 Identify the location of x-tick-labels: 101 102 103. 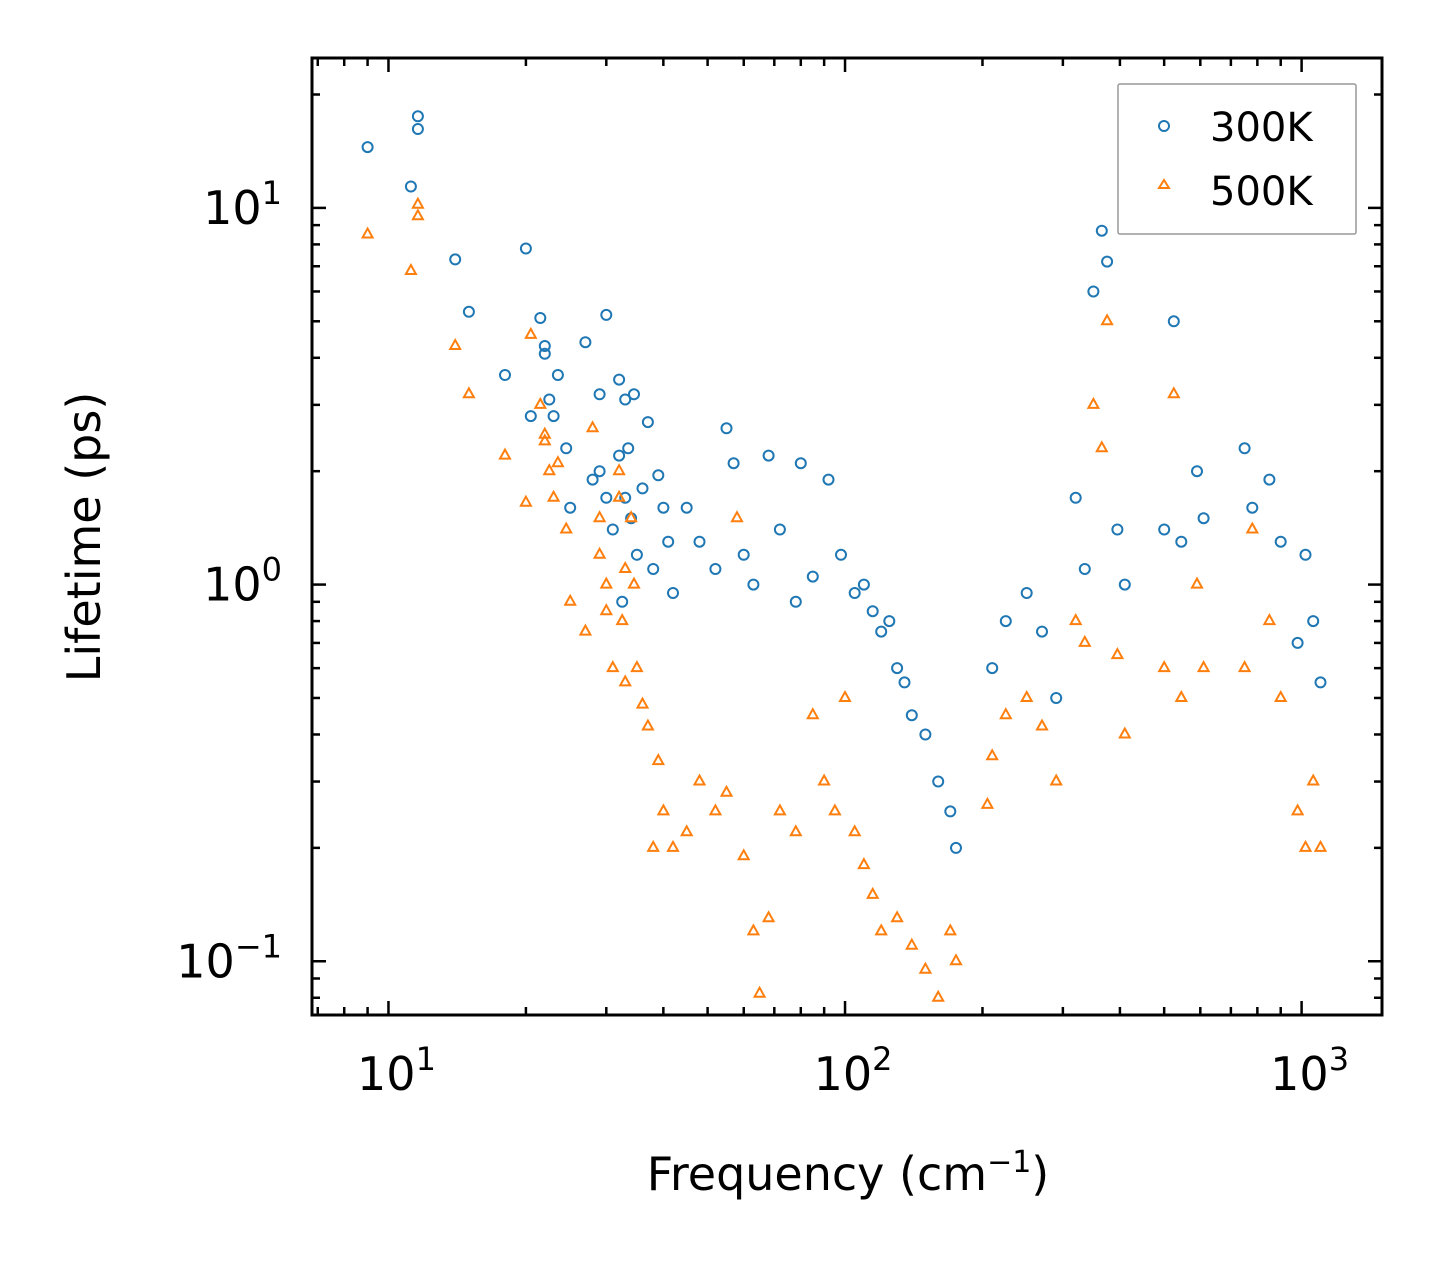
(853, 1070).